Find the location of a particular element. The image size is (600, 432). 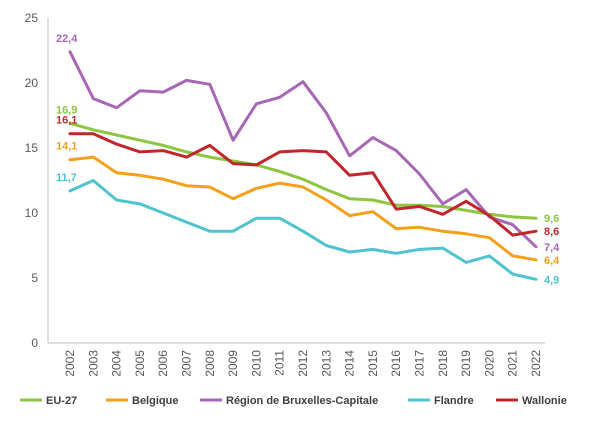

x-tick-label: 2020 is located at coordinates (489, 363).